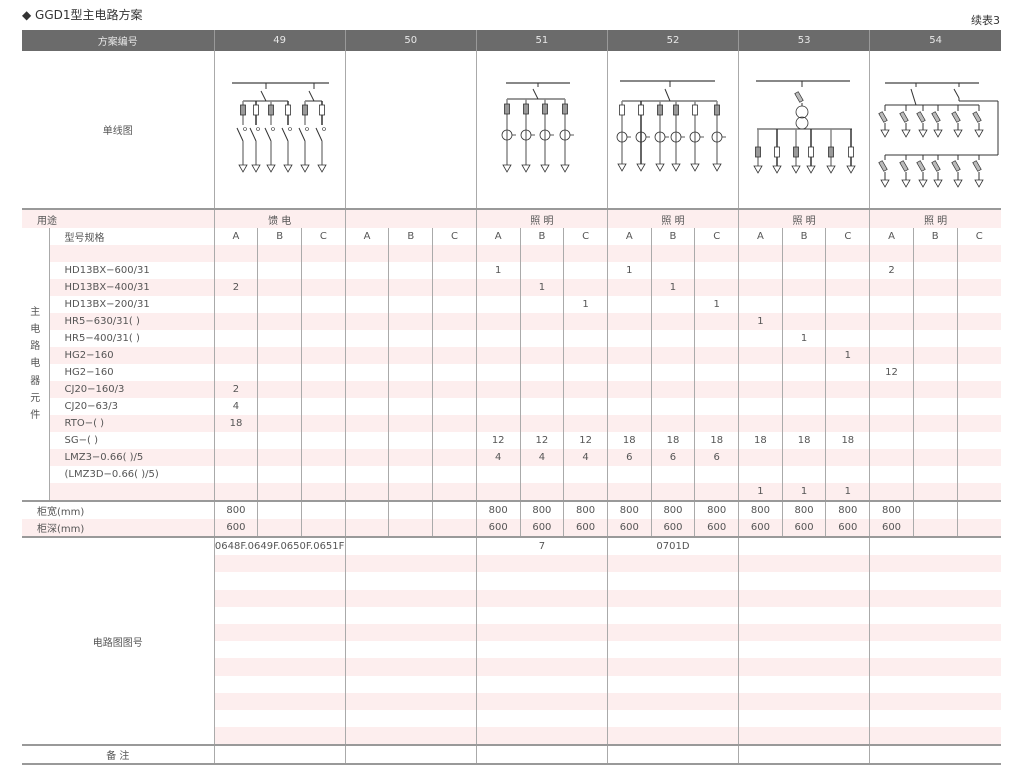  I want to click on drawing-no-51: 7, so click(541, 545).